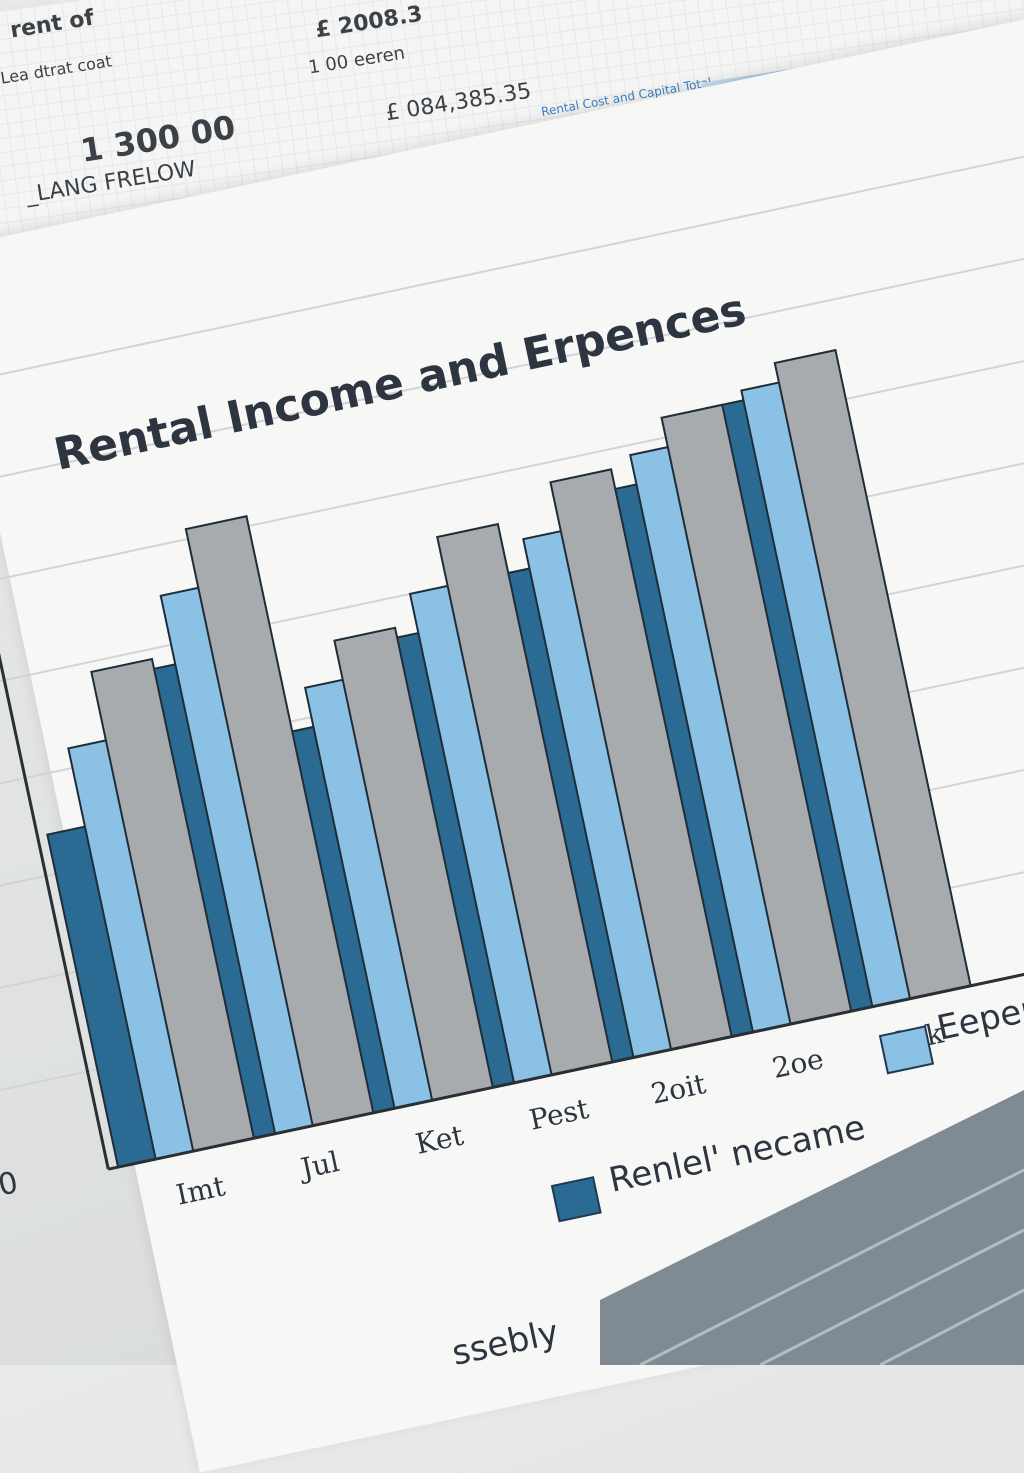  Describe the element at coordinates (559, 1114) in the screenshot. I see `x-tick-label: Pest` at that location.